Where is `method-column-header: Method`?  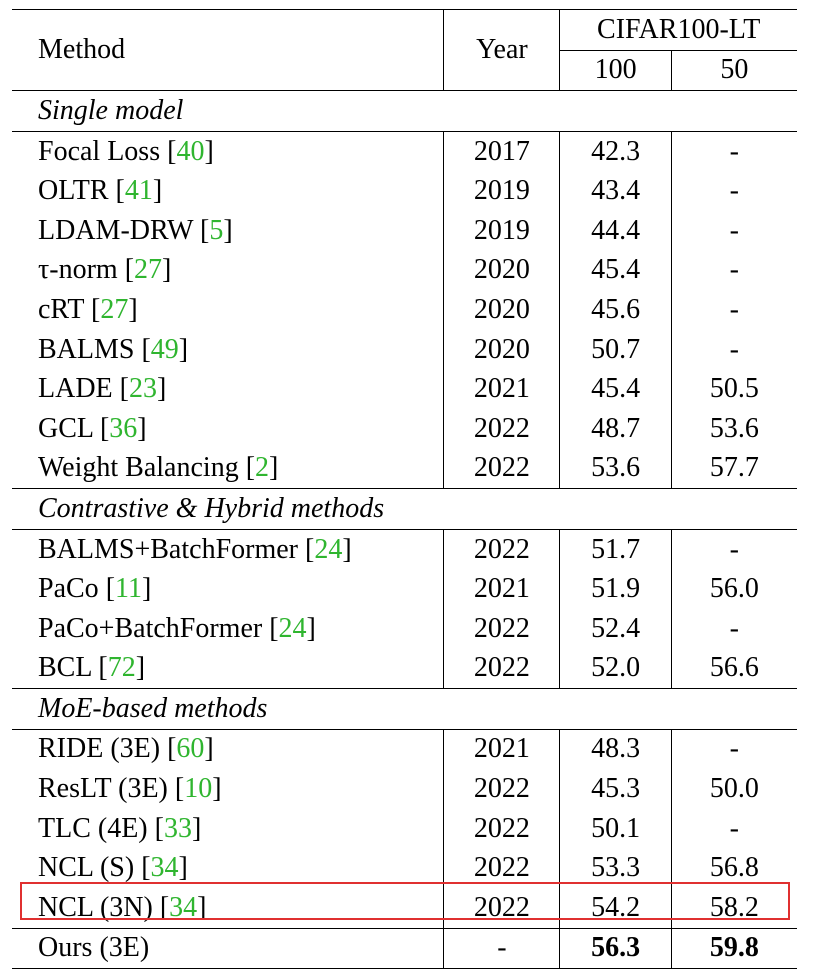 method-column-header: Method is located at coordinates (228, 49).